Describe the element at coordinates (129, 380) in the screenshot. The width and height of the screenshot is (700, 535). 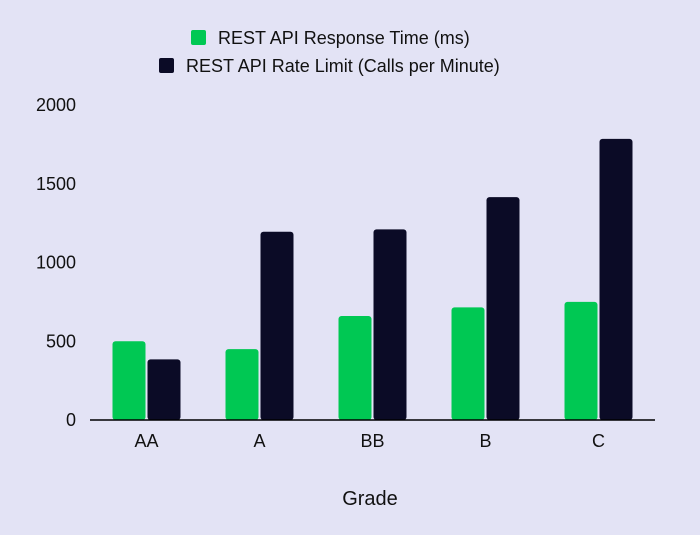
I see `bar-response-time-aa` at that location.